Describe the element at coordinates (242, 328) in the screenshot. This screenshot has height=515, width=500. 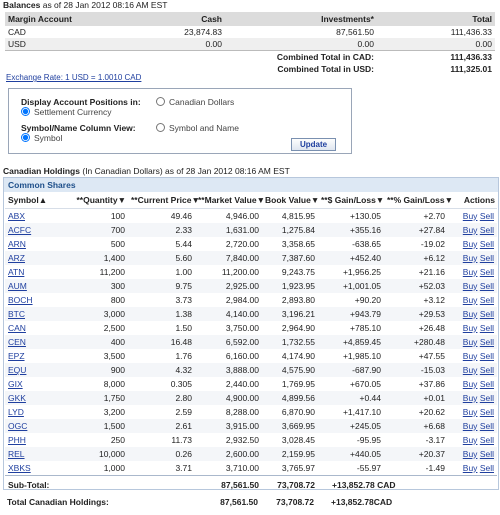
I see `value-cell: 3,750.00` at that location.